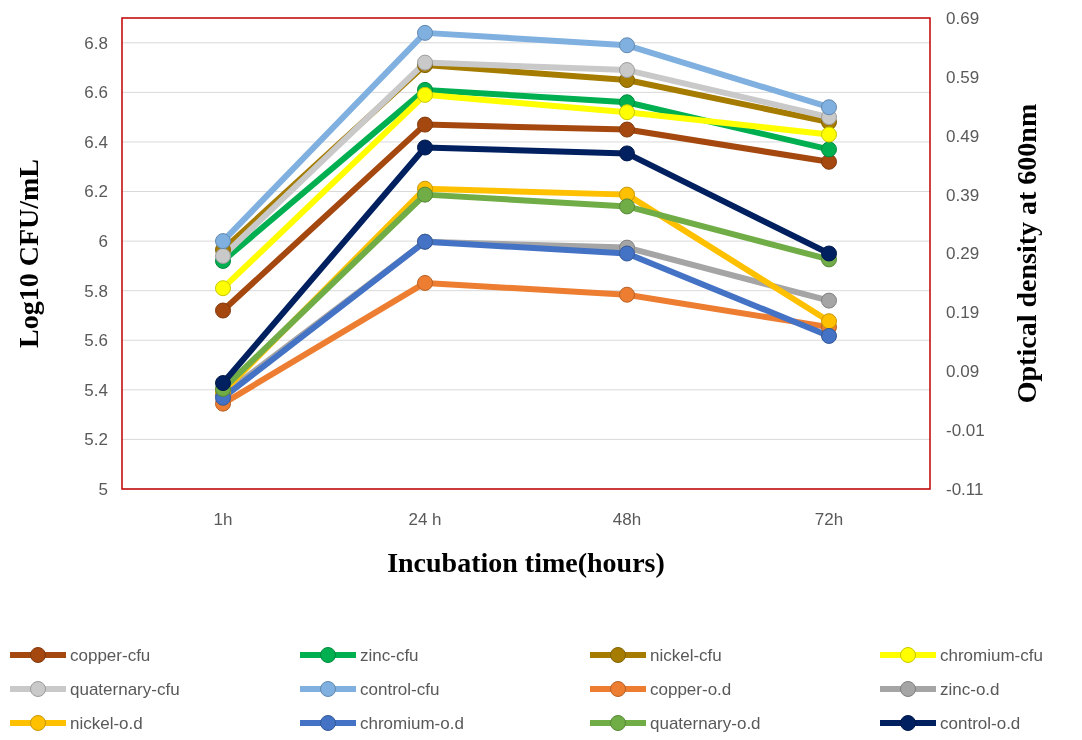 The width and height of the screenshot is (1082, 740). Describe the element at coordinates (96, 192) in the screenshot. I see `y-tick-label: 6.2` at that location.